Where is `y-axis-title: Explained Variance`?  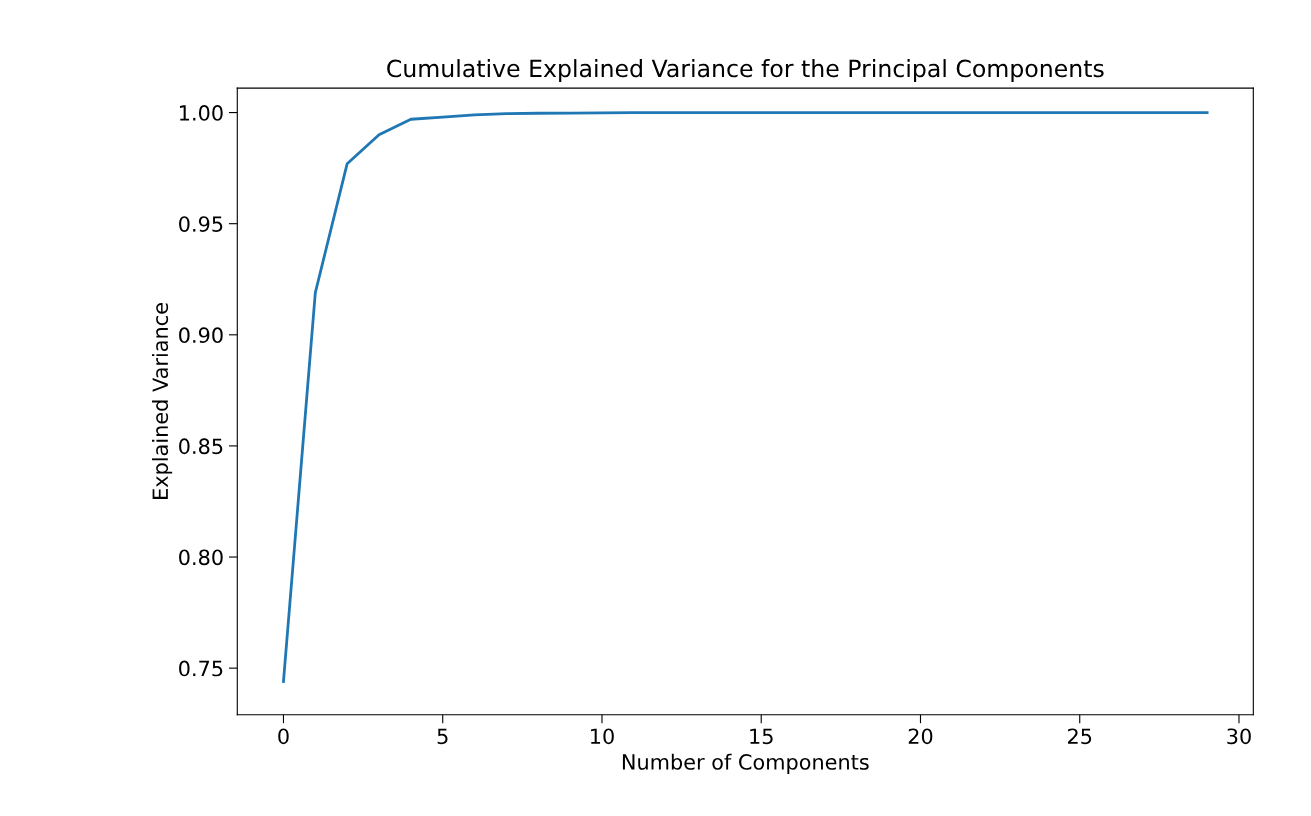
y-axis-title: Explained Variance is located at coordinates (162, 401).